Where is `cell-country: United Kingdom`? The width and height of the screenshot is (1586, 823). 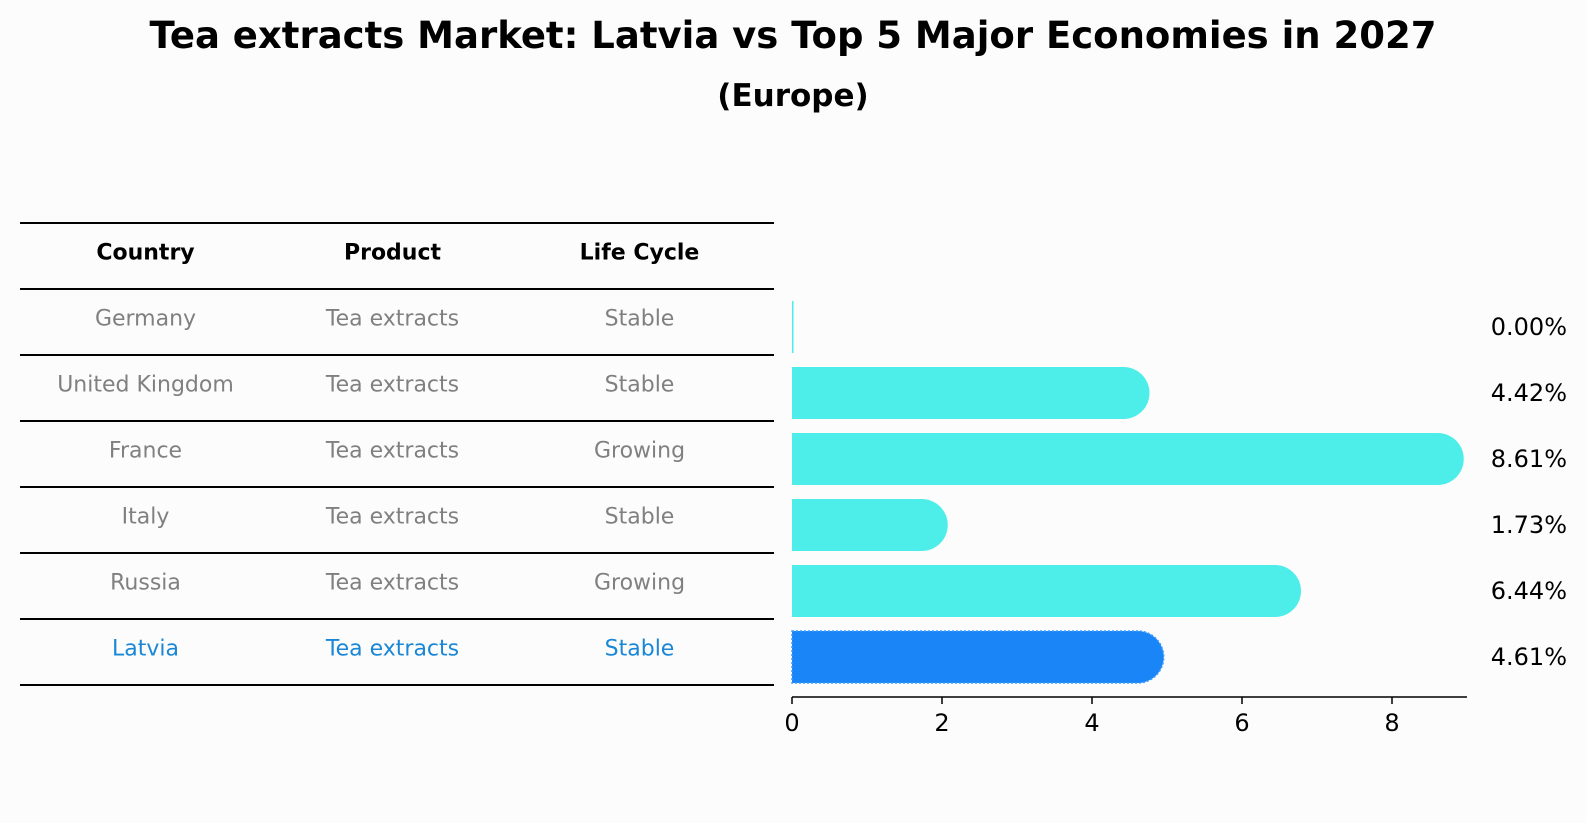 cell-country: United Kingdom is located at coordinates (145, 385).